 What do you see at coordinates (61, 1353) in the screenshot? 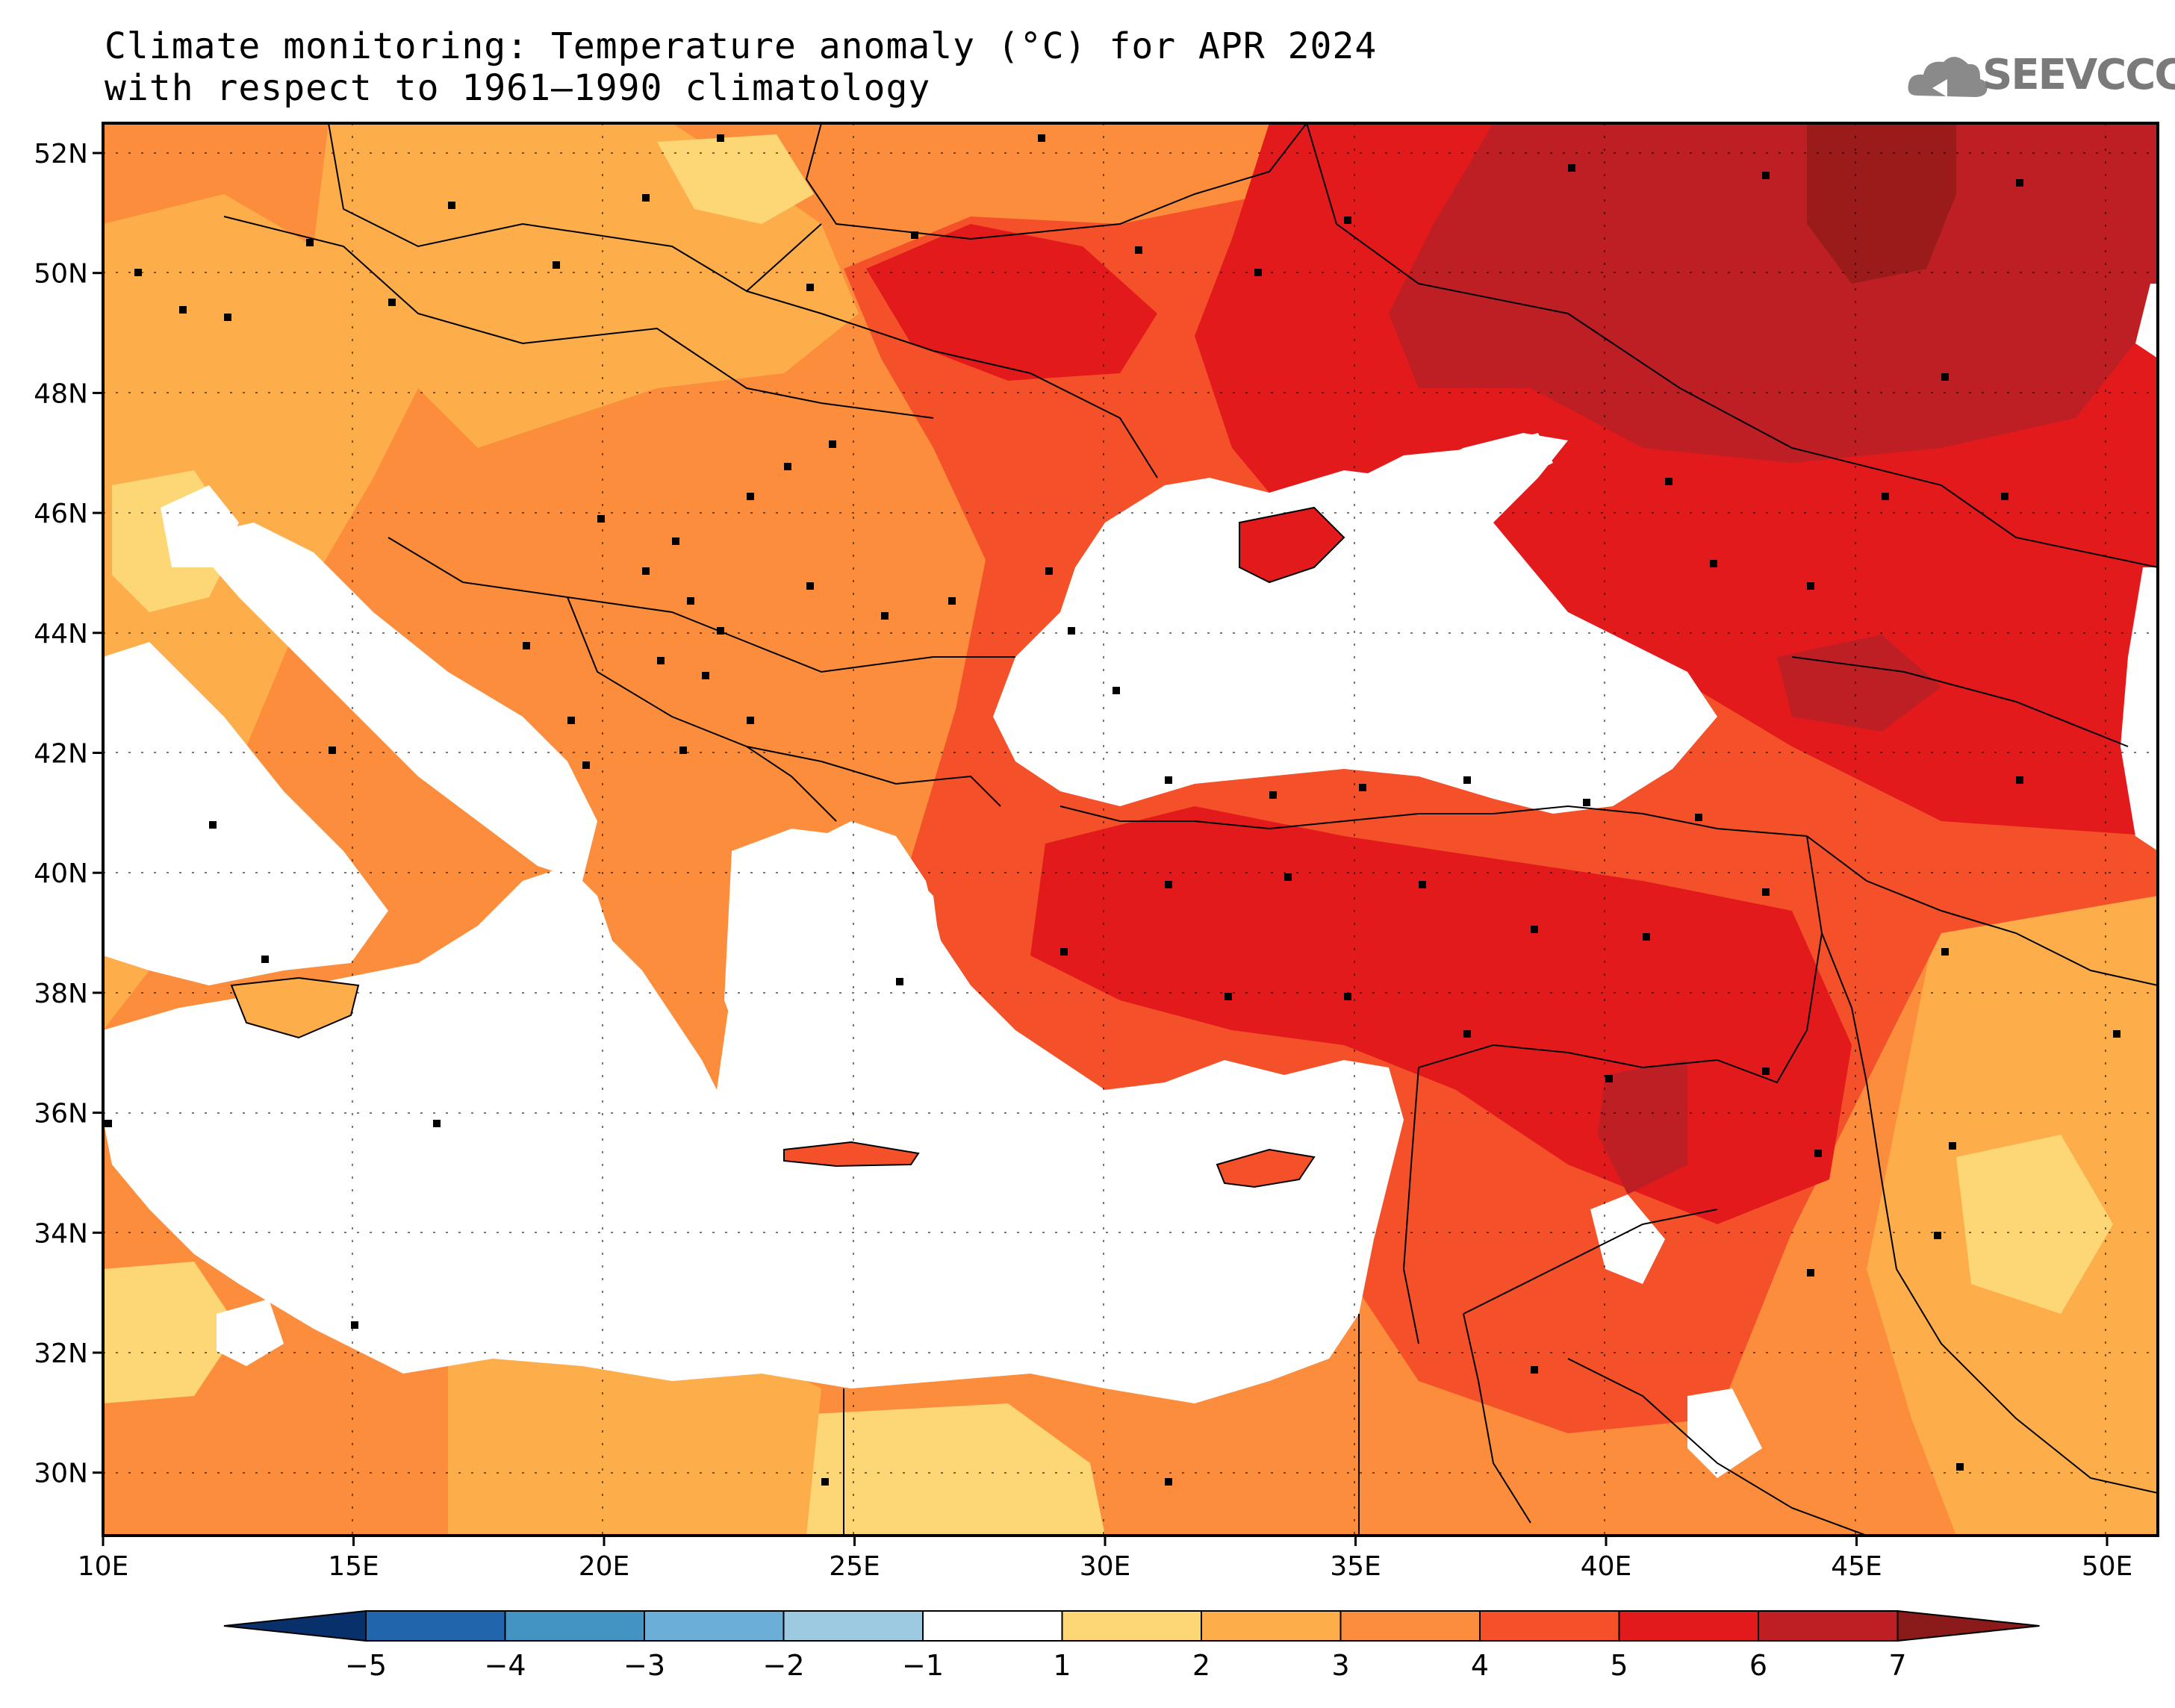
I see `lat-tick-label: 32N` at bounding box center [61, 1353].